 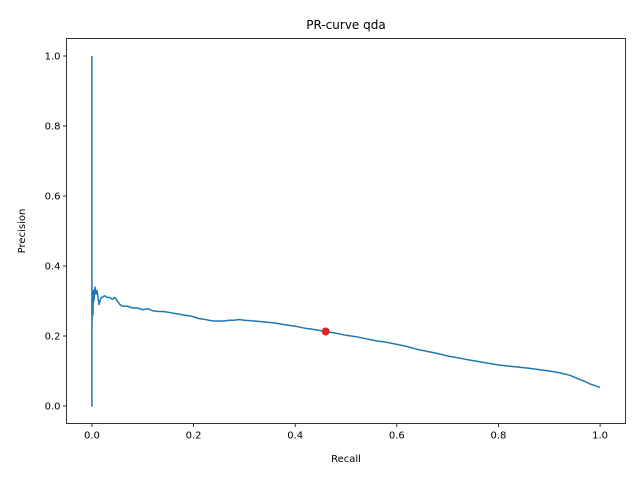 I want to click on y-tick-label: 1.0, so click(x=53, y=57).